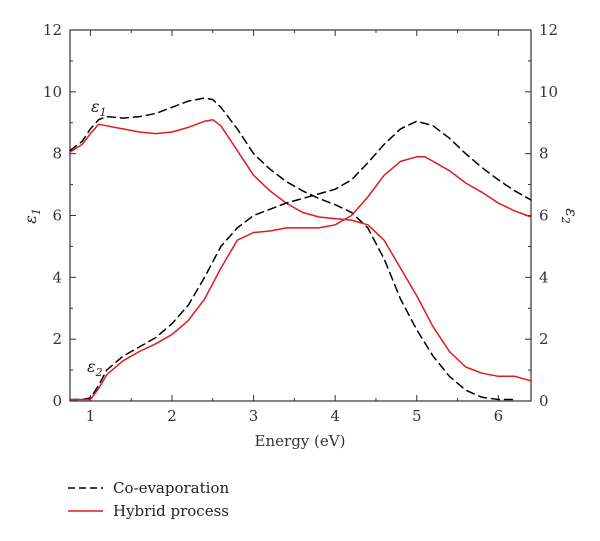  What do you see at coordinates (57, 154) in the screenshot?
I see `y-left-tick-label: 8` at bounding box center [57, 154].